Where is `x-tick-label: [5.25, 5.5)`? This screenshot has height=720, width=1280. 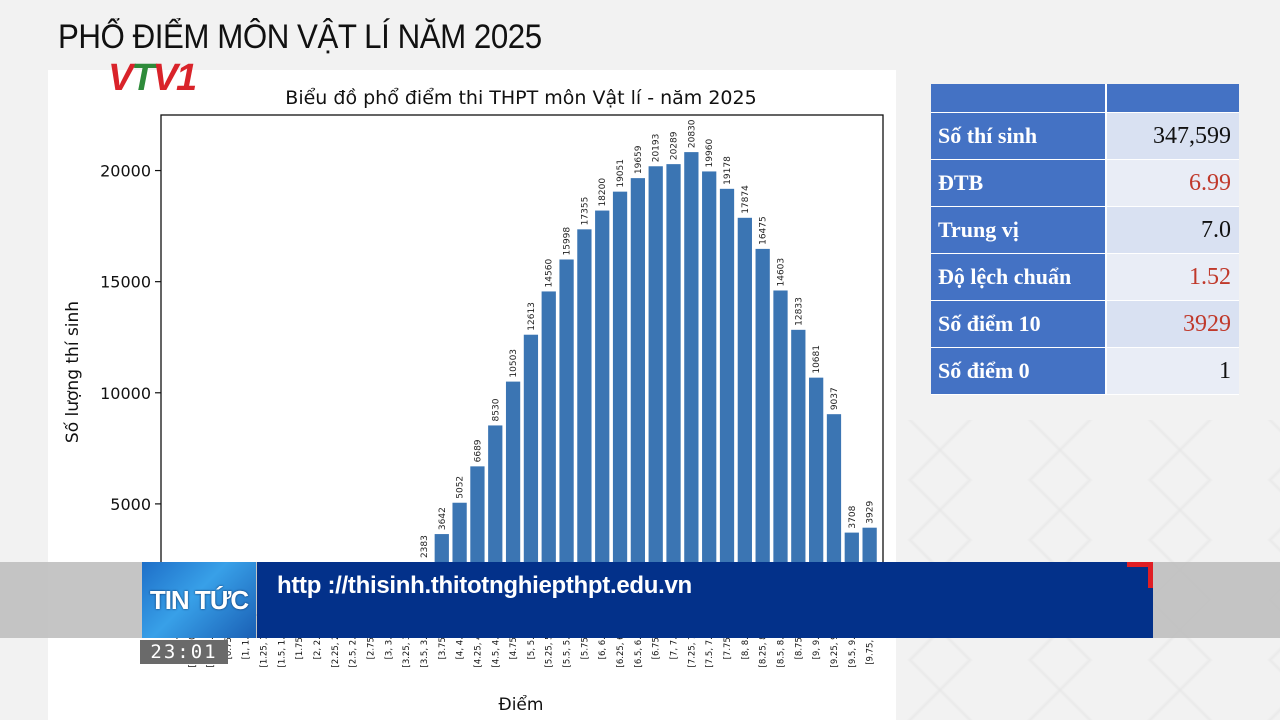
x-tick-label: [5.25, 5.5) is located at coordinates (550, 645).